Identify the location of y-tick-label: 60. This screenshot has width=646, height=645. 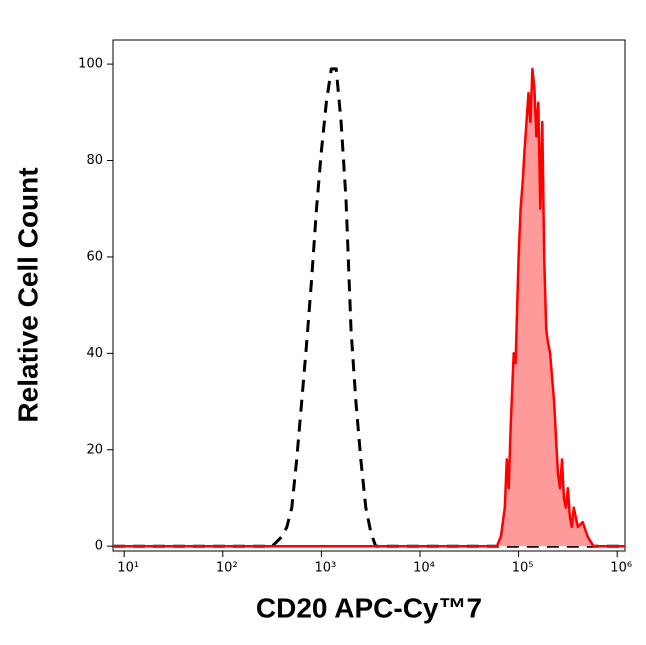
(94, 256).